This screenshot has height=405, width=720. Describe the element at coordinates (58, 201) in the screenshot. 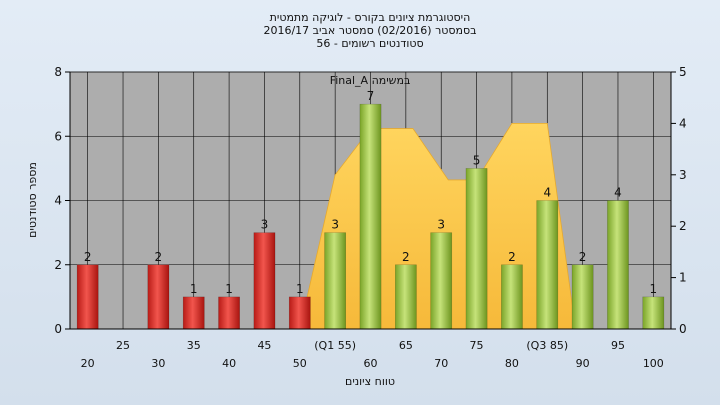

I see `y-tick-label: 4` at that location.